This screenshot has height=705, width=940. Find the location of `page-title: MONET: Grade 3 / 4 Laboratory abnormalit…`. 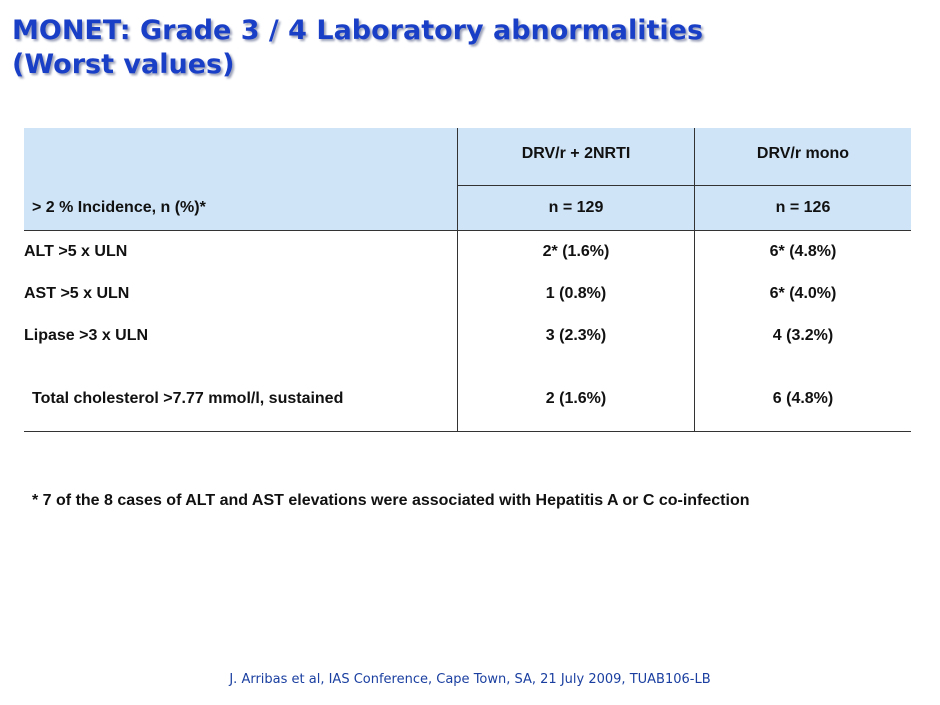

page-title: MONET: Grade 3 / 4 Laboratory abnormalit… is located at coordinates (357, 48).